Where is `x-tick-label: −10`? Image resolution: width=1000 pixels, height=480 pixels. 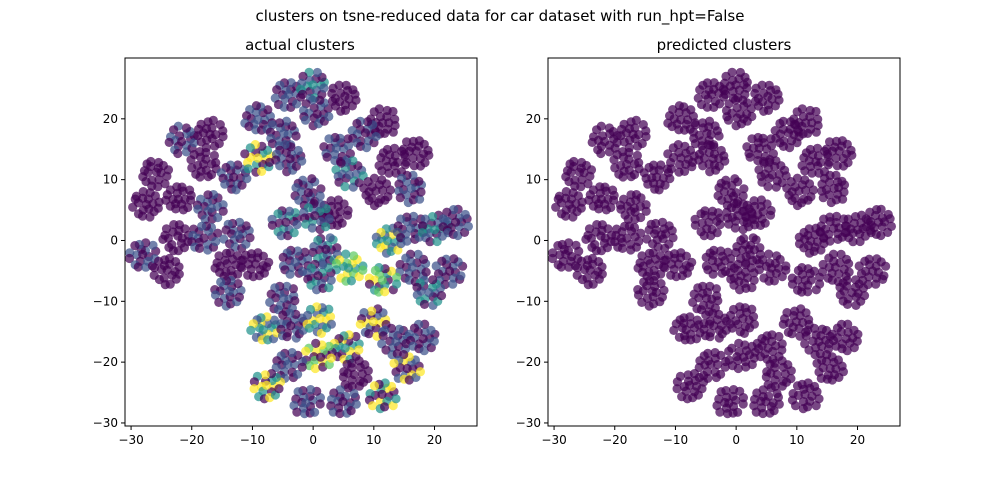
x-tick-label: −10 is located at coordinates (675, 440).